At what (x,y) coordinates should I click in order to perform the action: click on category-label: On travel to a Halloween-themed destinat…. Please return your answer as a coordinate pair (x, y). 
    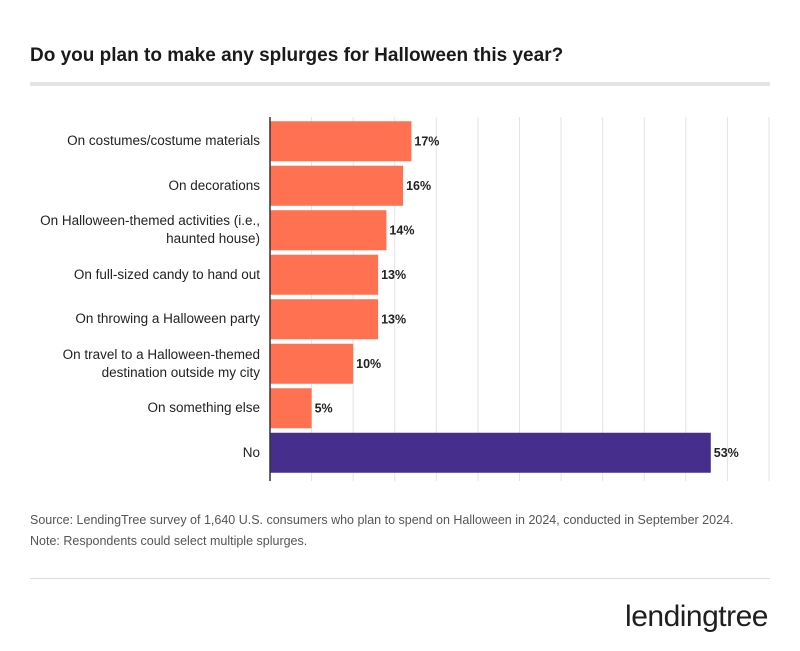
    Looking at the image, I should click on (161, 363).